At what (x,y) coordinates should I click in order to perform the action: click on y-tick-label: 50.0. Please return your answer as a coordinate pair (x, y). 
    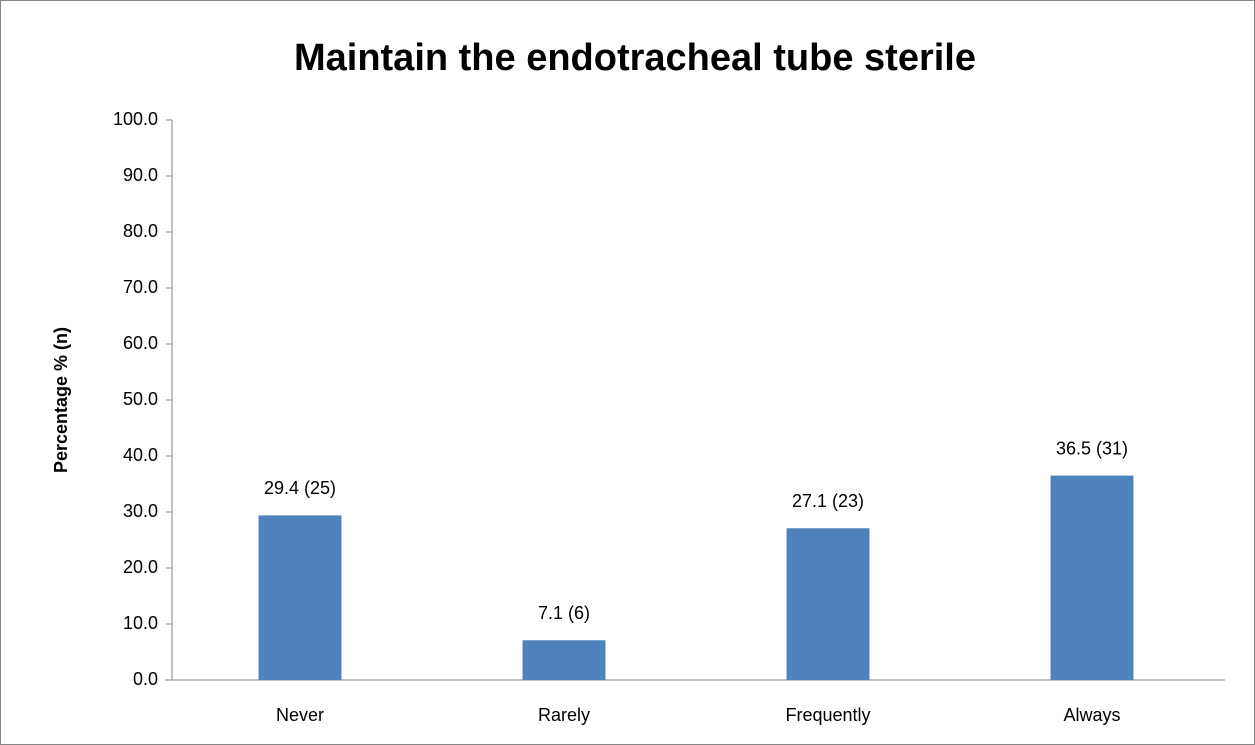
    Looking at the image, I should click on (140, 399).